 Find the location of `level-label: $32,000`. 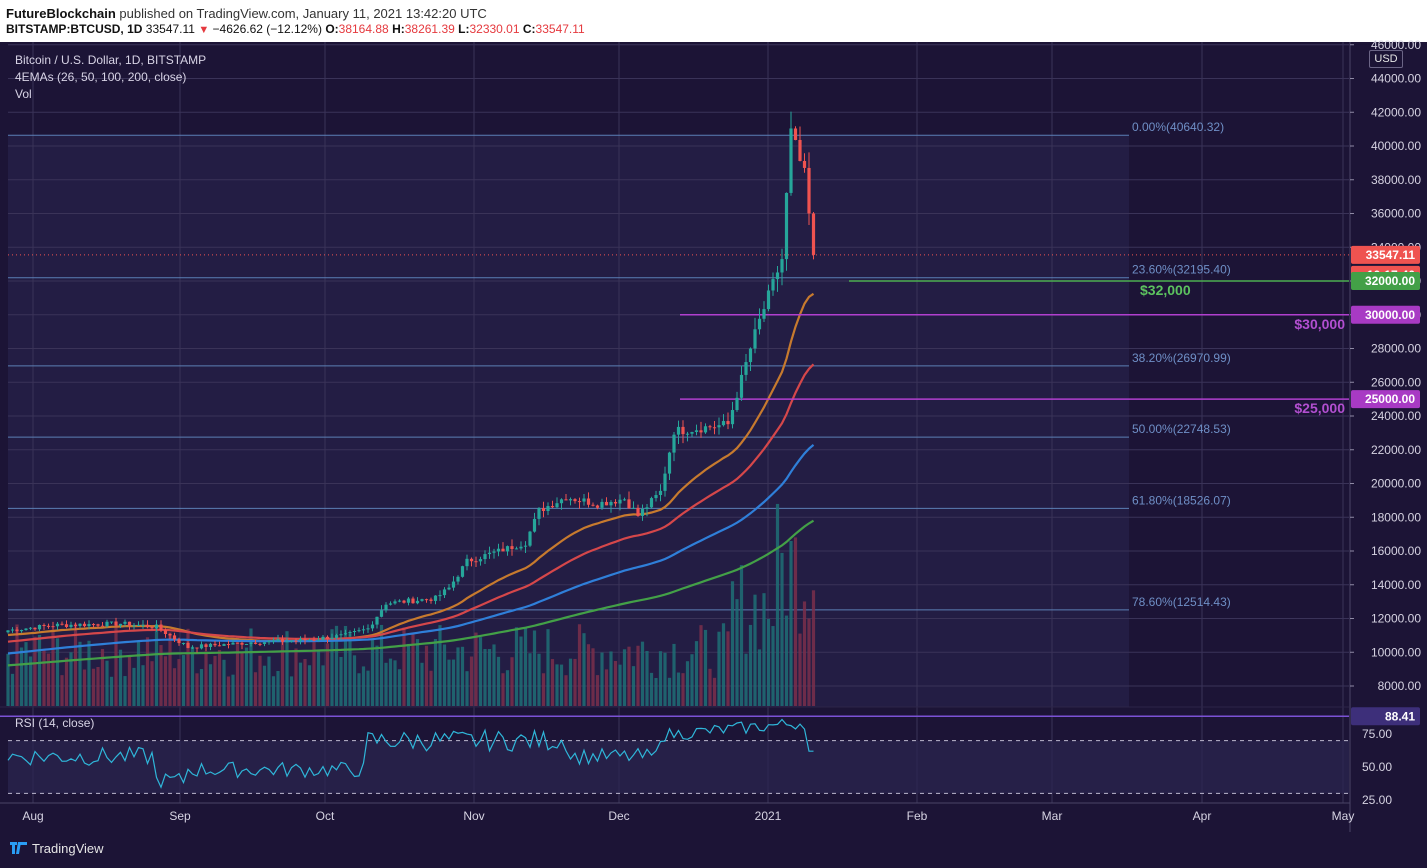

level-label: $32,000 is located at coordinates (1165, 290).